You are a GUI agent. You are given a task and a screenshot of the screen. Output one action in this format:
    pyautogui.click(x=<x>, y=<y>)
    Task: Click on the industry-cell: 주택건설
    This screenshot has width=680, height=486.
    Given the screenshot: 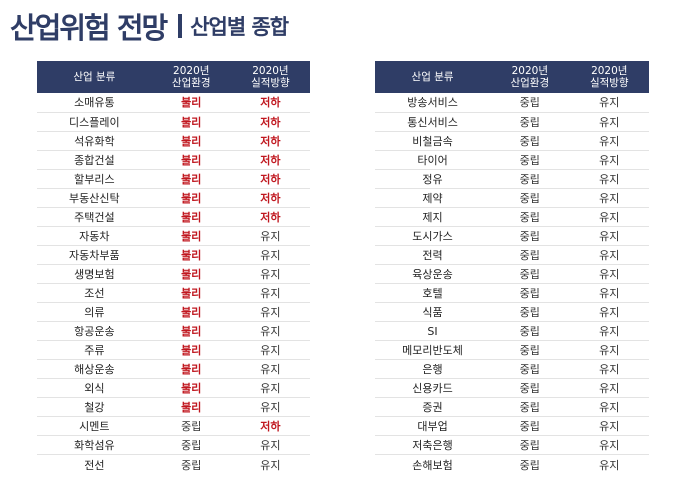 What is the action you would take?
    pyautogui.click(x=94, y=217)
    